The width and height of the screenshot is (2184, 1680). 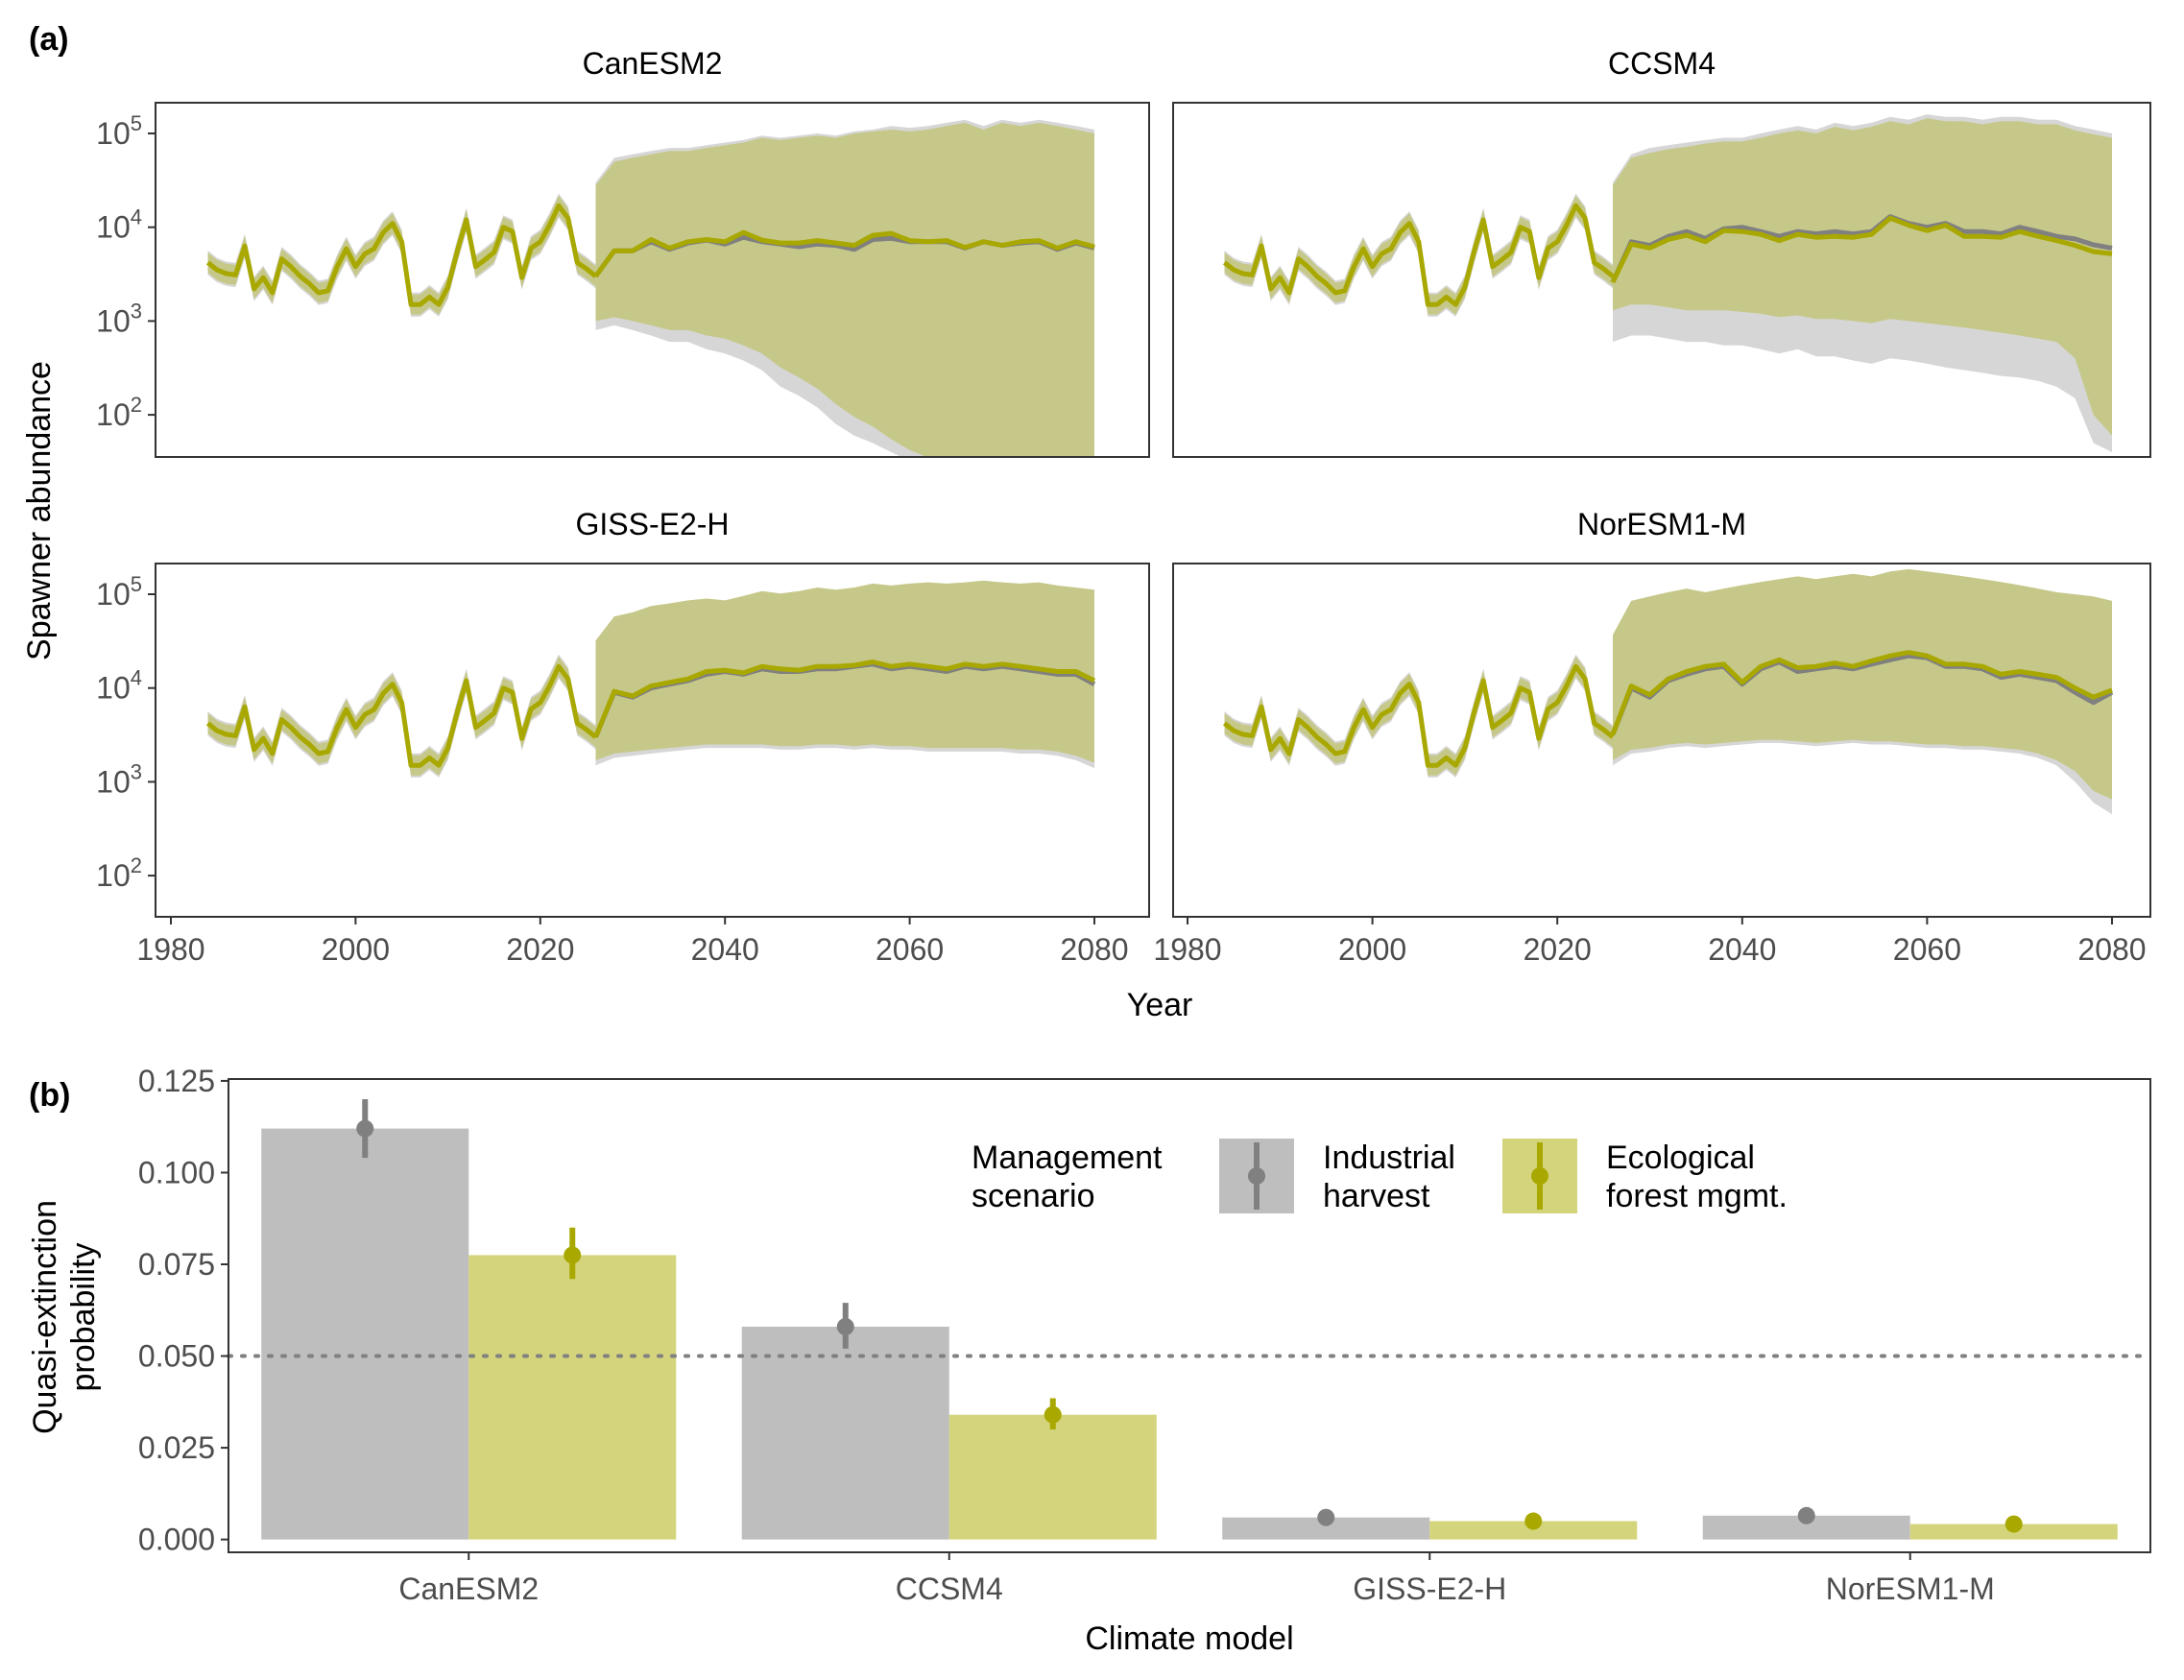 What do you see at coordinates (468, 1589) in the screenshot?
I see `x-tick-label: CanESM2` at bounding box center [468, 1589].